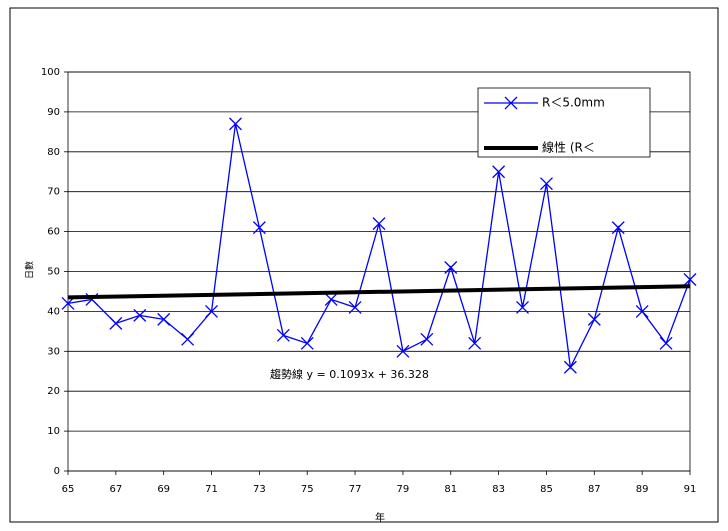 The height and width of the screenshot is (531, 728). What do you see at coordinates (30, 270) in the screenshot?
I see `y-axis-label: 日數` at bounding box center [30, 270].